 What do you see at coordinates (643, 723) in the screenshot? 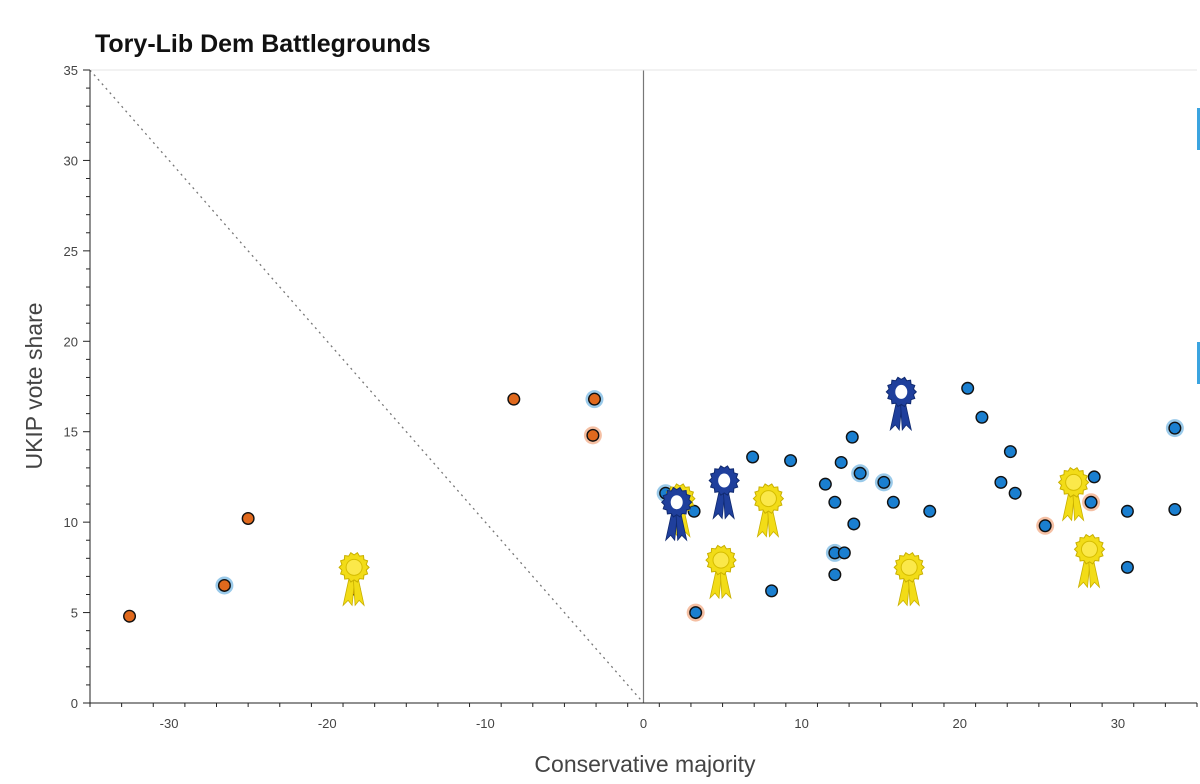
I see `x-tick-label: 0` at bounding box center [643, 723].